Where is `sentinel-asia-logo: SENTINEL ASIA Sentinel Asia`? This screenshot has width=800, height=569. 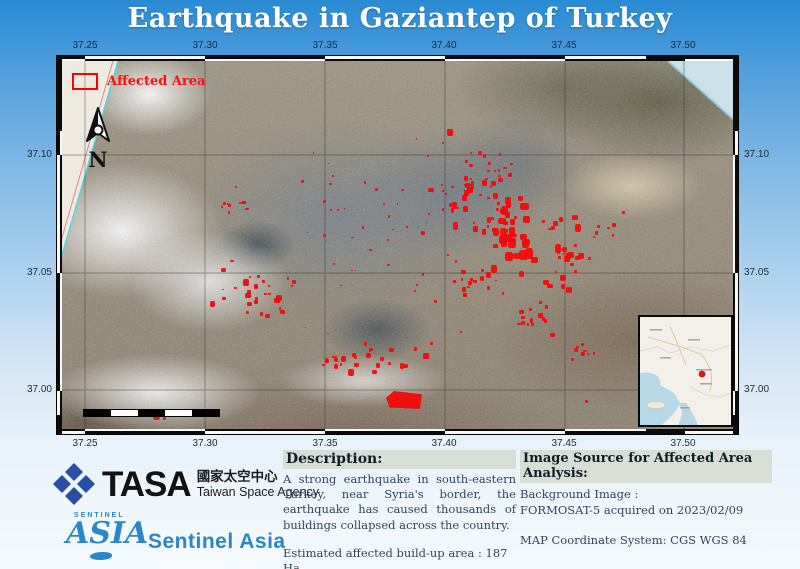 sentinel-asia-logo: SENTINEL ASIA Sentinel Asia is located at coordinates (176, 536).